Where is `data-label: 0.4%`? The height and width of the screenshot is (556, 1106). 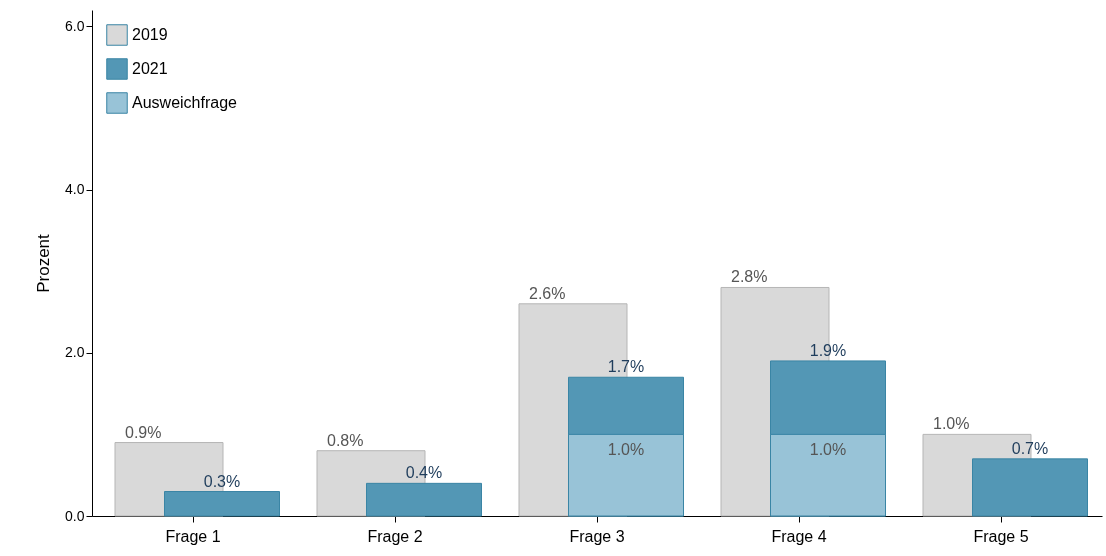
data-label: 0.4% is located at coordinates (424, 473).